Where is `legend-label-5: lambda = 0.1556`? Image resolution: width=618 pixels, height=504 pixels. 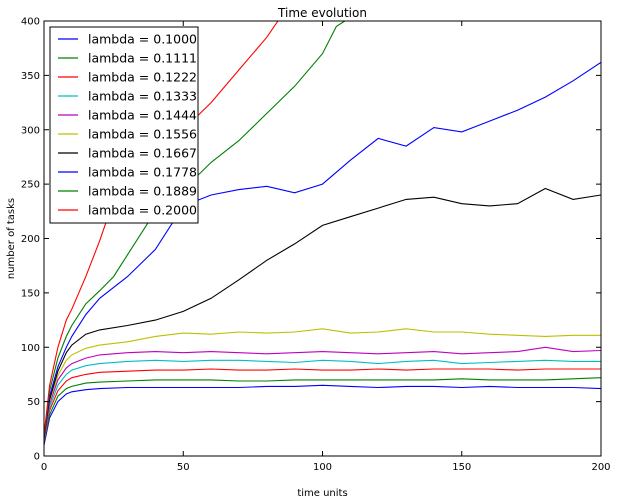
legend-label-5: lambda = 0.1556 is located at coordinates (142, 134).